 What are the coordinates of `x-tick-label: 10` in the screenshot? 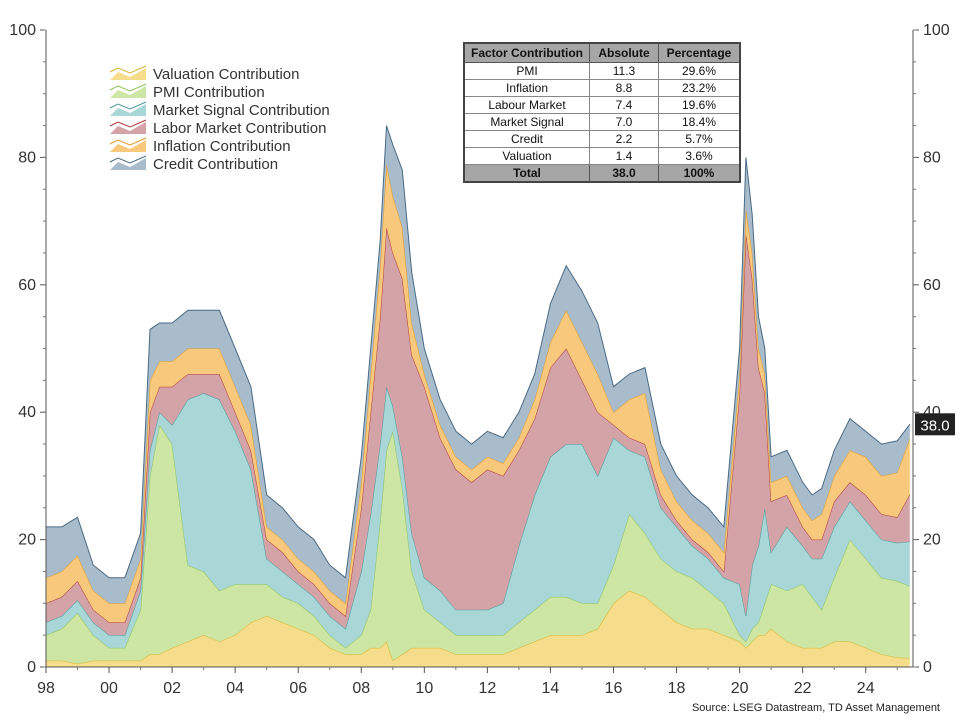 It's located at (424, 688).